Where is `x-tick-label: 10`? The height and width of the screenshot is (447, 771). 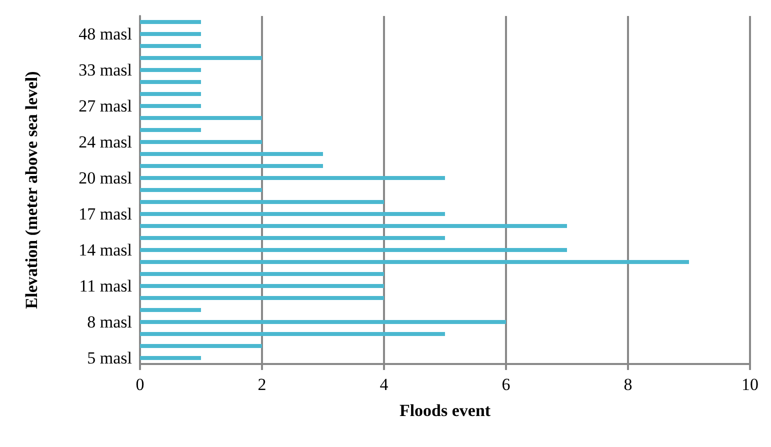
x-tick-label: 10 is located at coordinates (750, 384).